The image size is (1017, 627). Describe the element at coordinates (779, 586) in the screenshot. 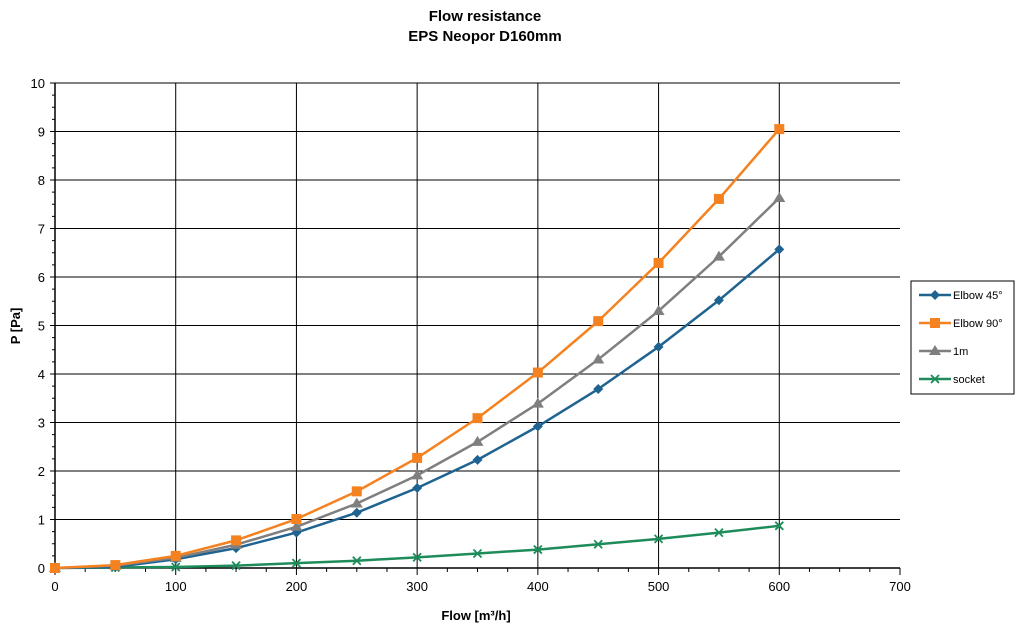

I see `x-tick-label: 600` at that location.